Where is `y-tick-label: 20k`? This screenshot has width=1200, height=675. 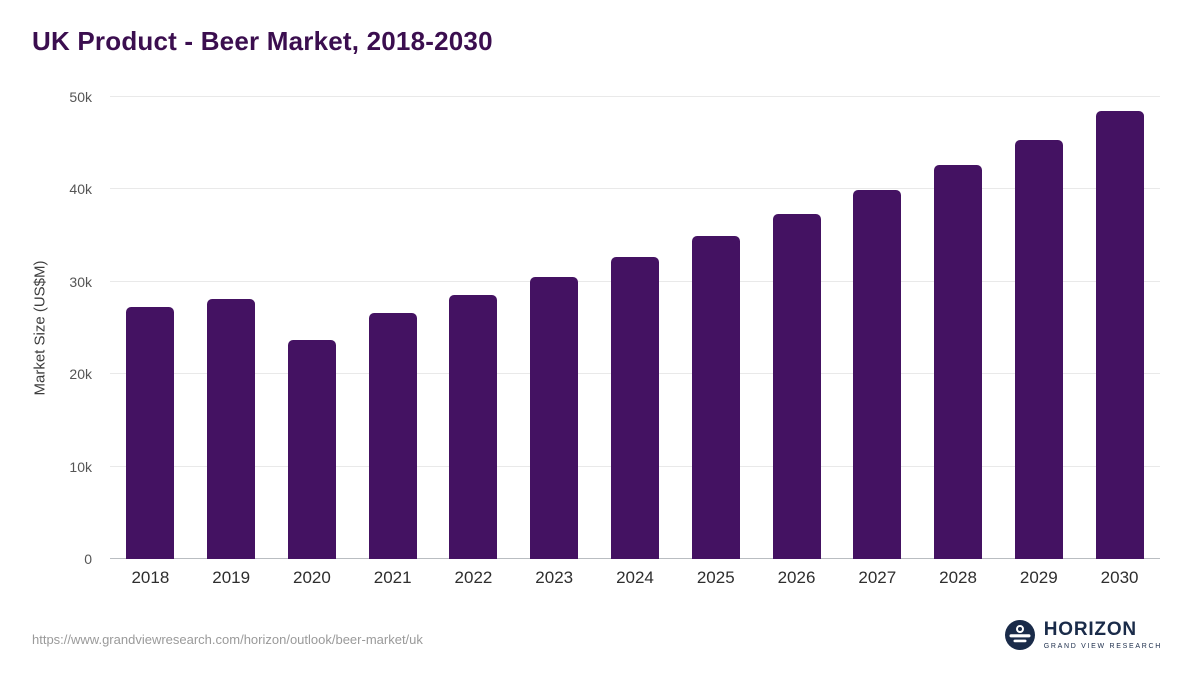
y-tick-label: 20k is located at coordinates (80, 374).